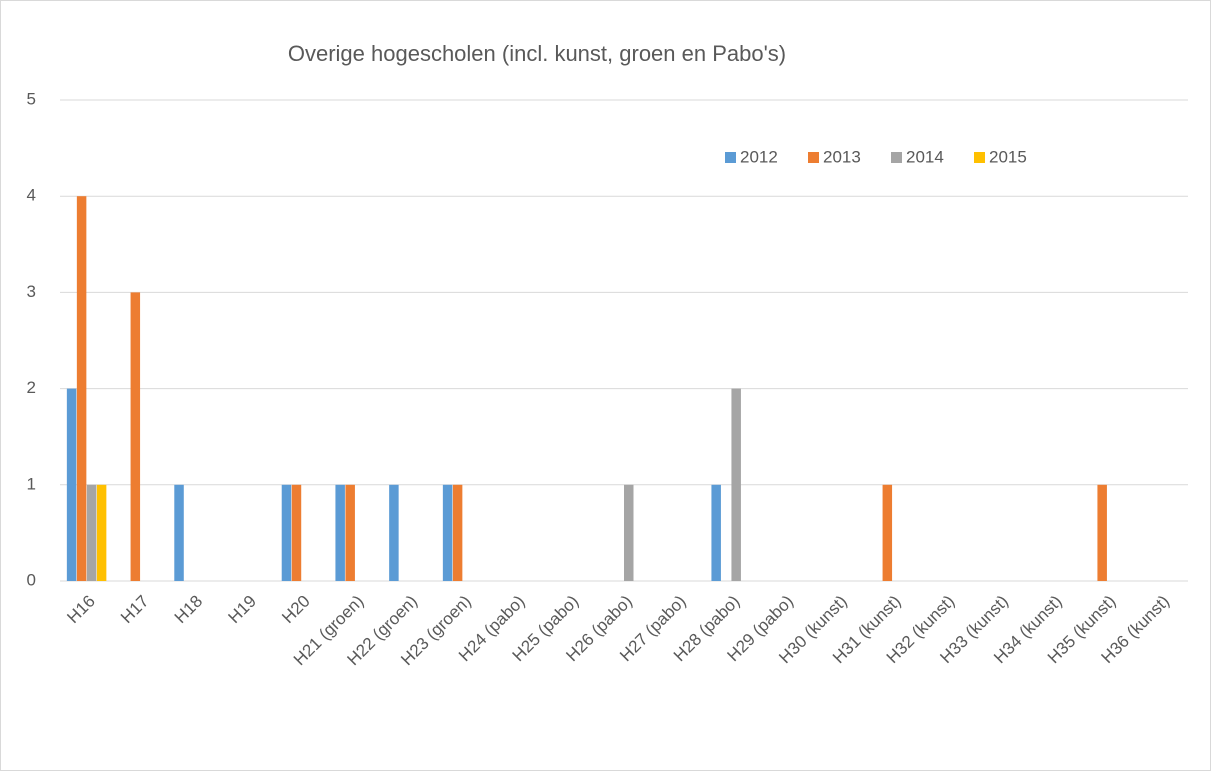  What do you see at coordinates (31, 483) in the screenshot?
I see `y-tick-label: 1` at bounding box center [31, 483].